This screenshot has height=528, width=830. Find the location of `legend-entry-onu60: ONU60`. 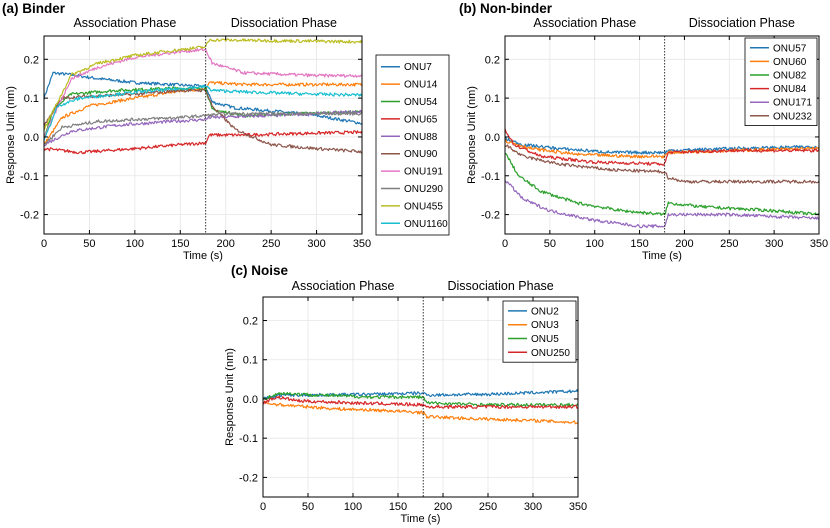

legend-entry-onu60: ONU60 is located at coordinates (790, 62).